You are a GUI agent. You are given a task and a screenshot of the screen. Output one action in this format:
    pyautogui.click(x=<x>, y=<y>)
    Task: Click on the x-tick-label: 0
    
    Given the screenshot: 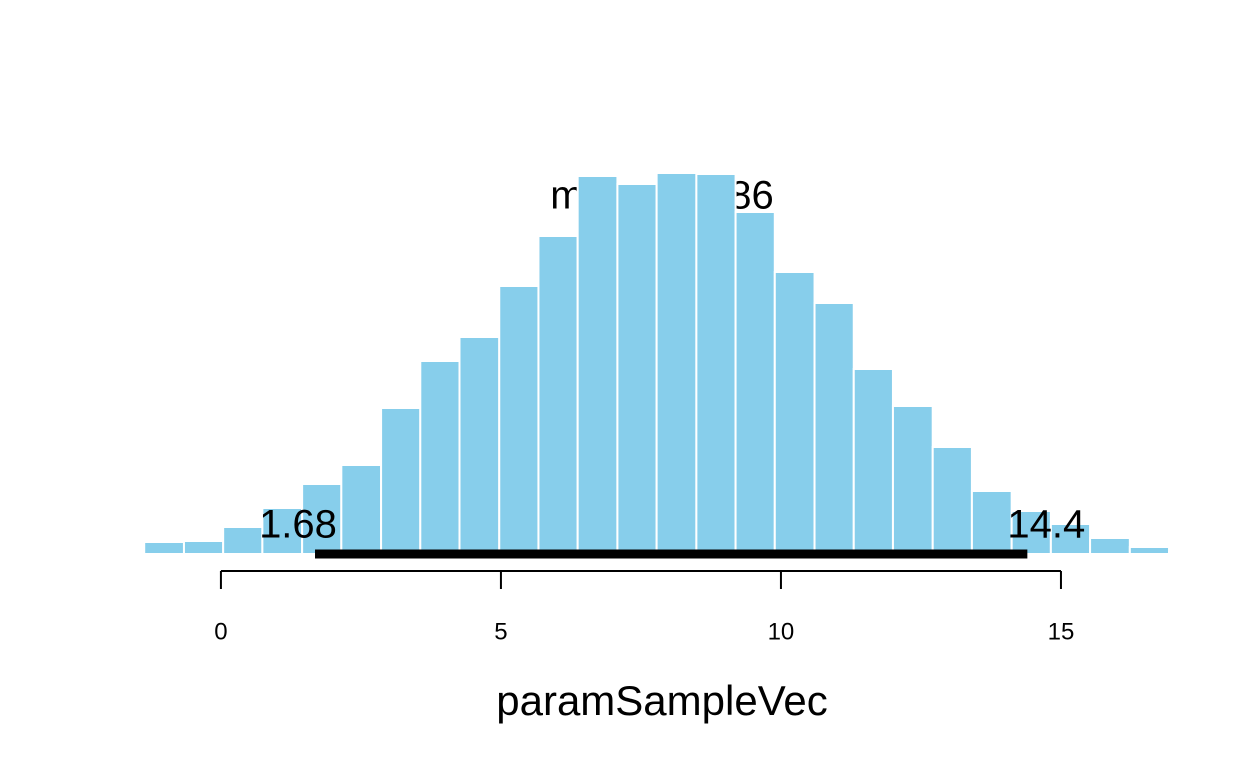 What is the action you would take?
    pyautogui.click(x=220, y=631)
    